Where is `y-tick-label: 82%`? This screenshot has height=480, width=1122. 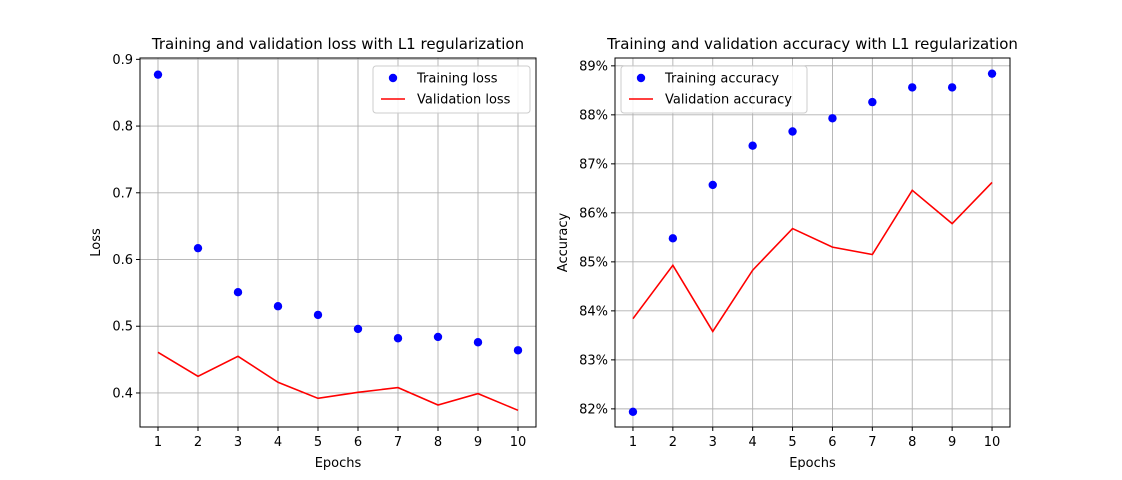
y-tick-label: 82% is located at coordinates (593, 409).